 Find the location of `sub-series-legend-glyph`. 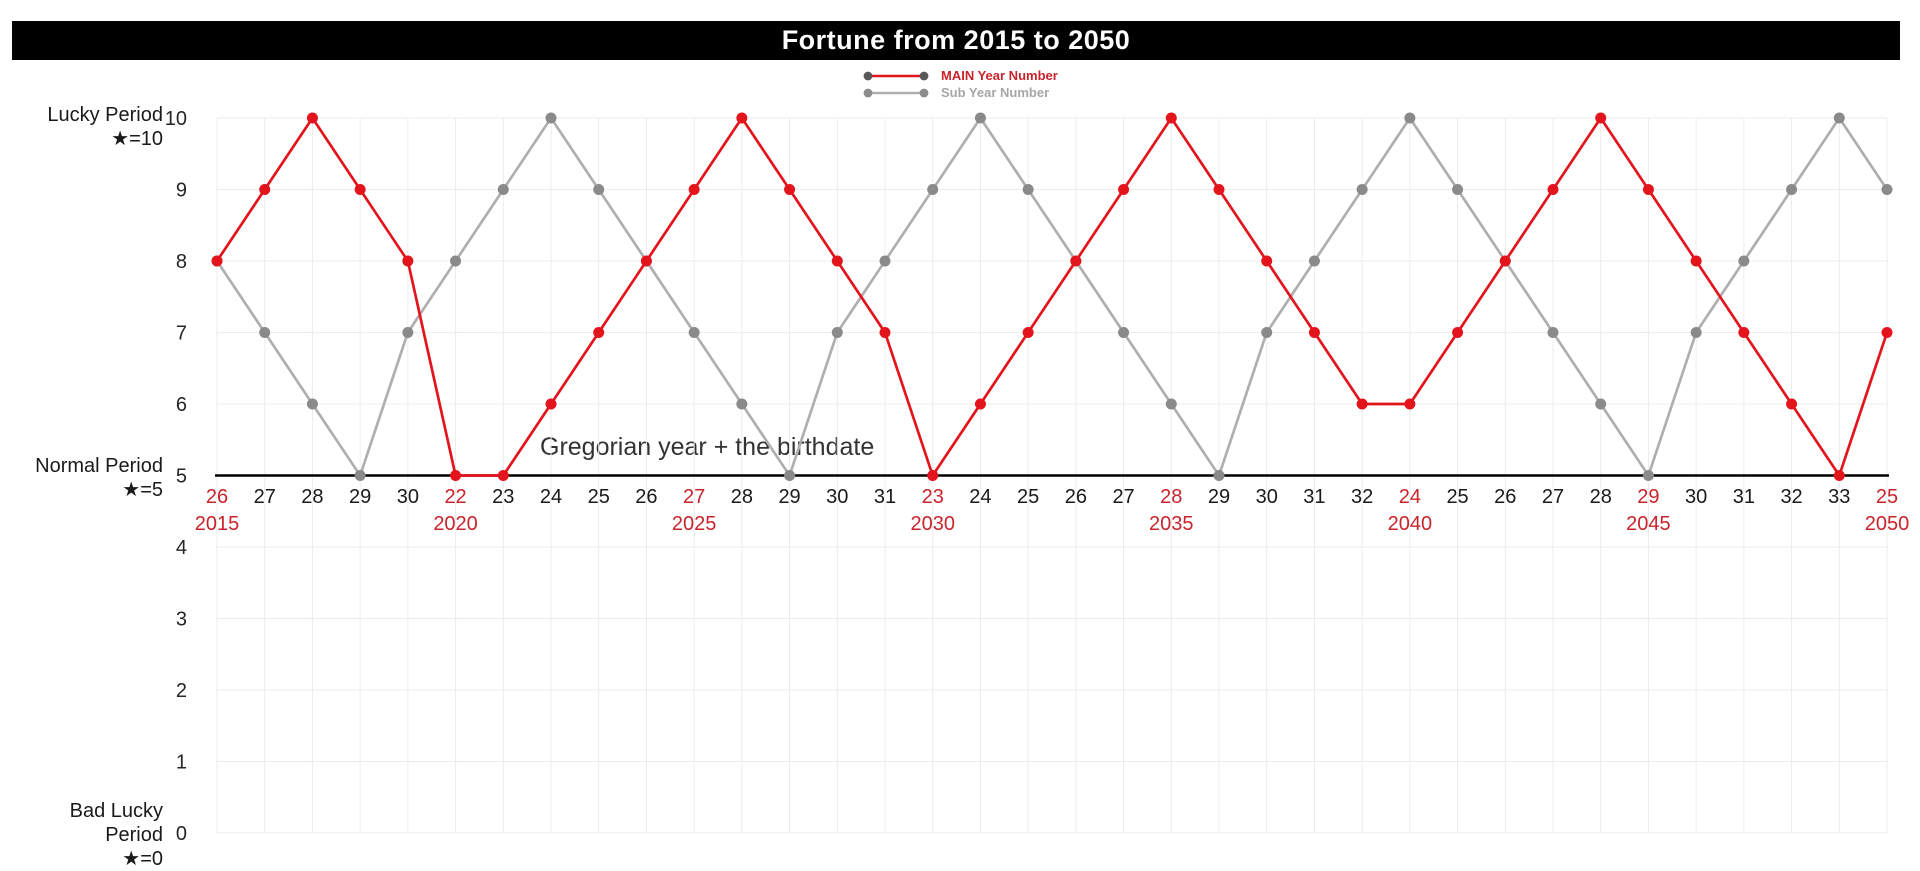

sub-series-legend-glyph is located at coordinates (896, 92).